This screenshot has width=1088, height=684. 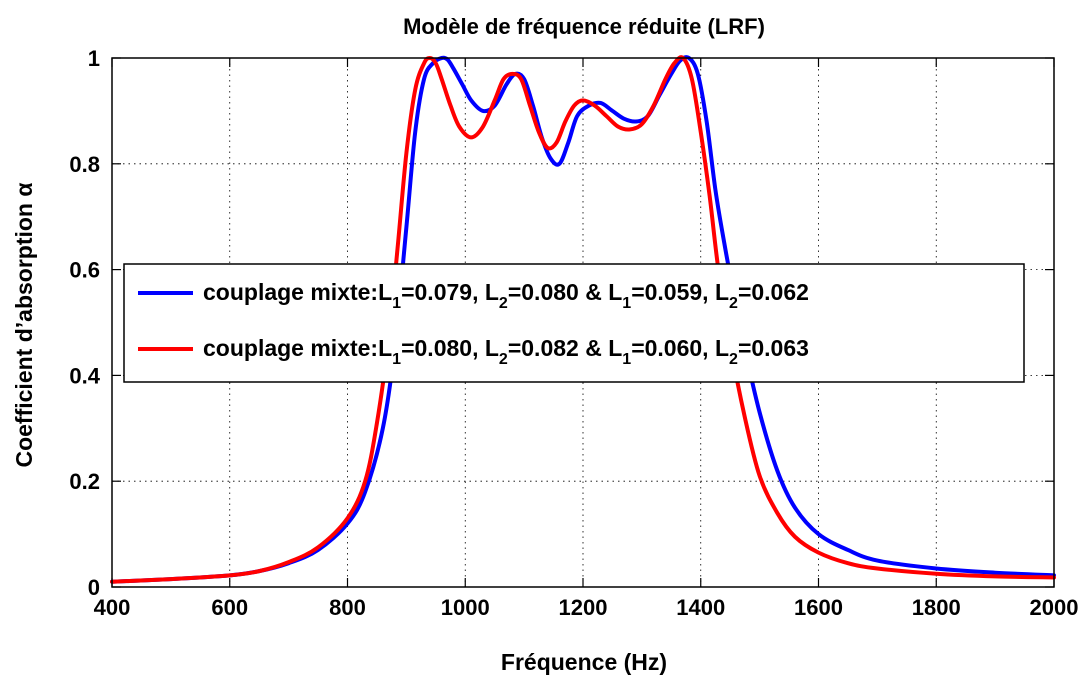 I want to click on x-tick-label: 1200, so click(x=583, y=607).